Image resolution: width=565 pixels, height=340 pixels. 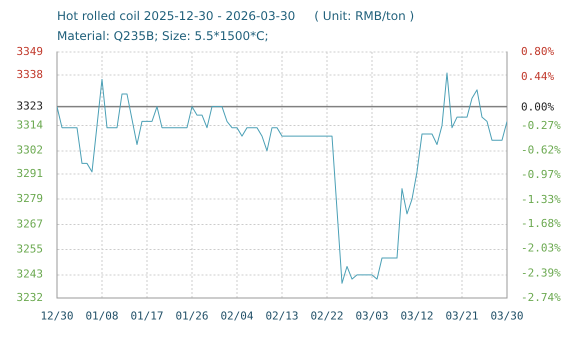 I want to click on x-tick-label: 01/08, so click(x=102, y=315).